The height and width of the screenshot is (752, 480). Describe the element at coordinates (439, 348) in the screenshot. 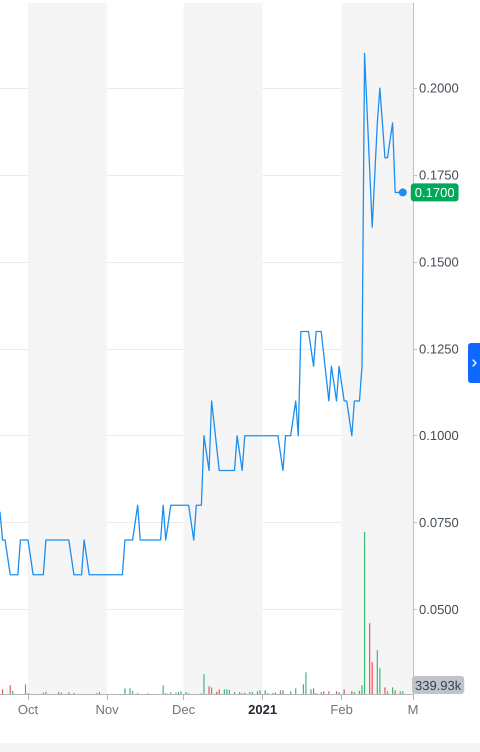

I see `y-tick-label: 0.1250` at that location.